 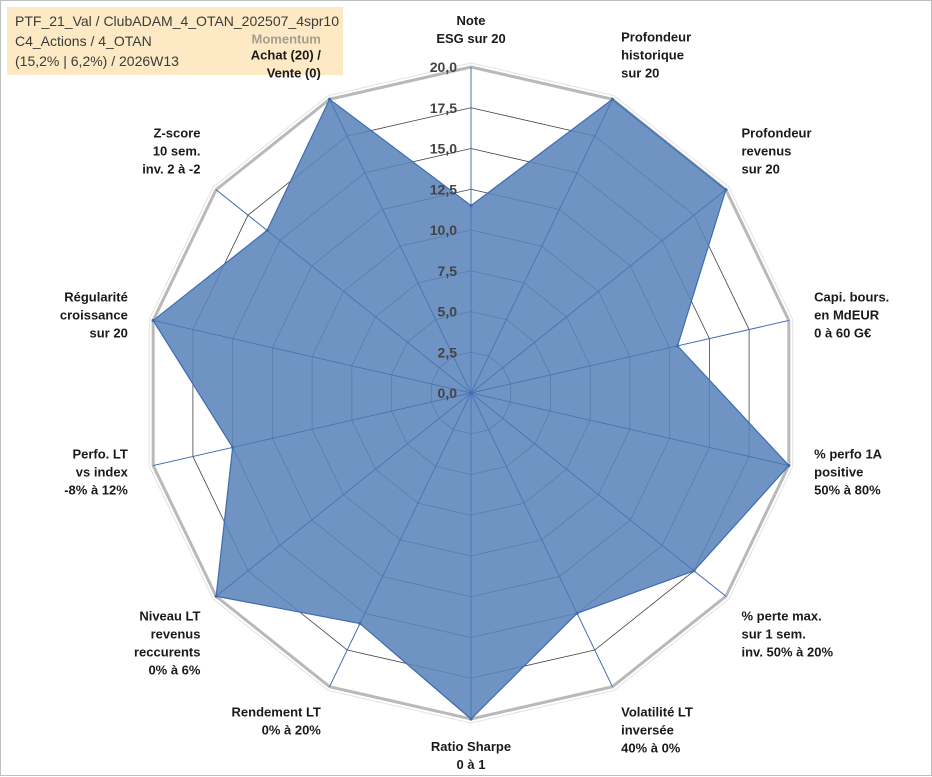 I want to click on axis-label-7-line-1: 0 à 1, so click(x=471, y=764).